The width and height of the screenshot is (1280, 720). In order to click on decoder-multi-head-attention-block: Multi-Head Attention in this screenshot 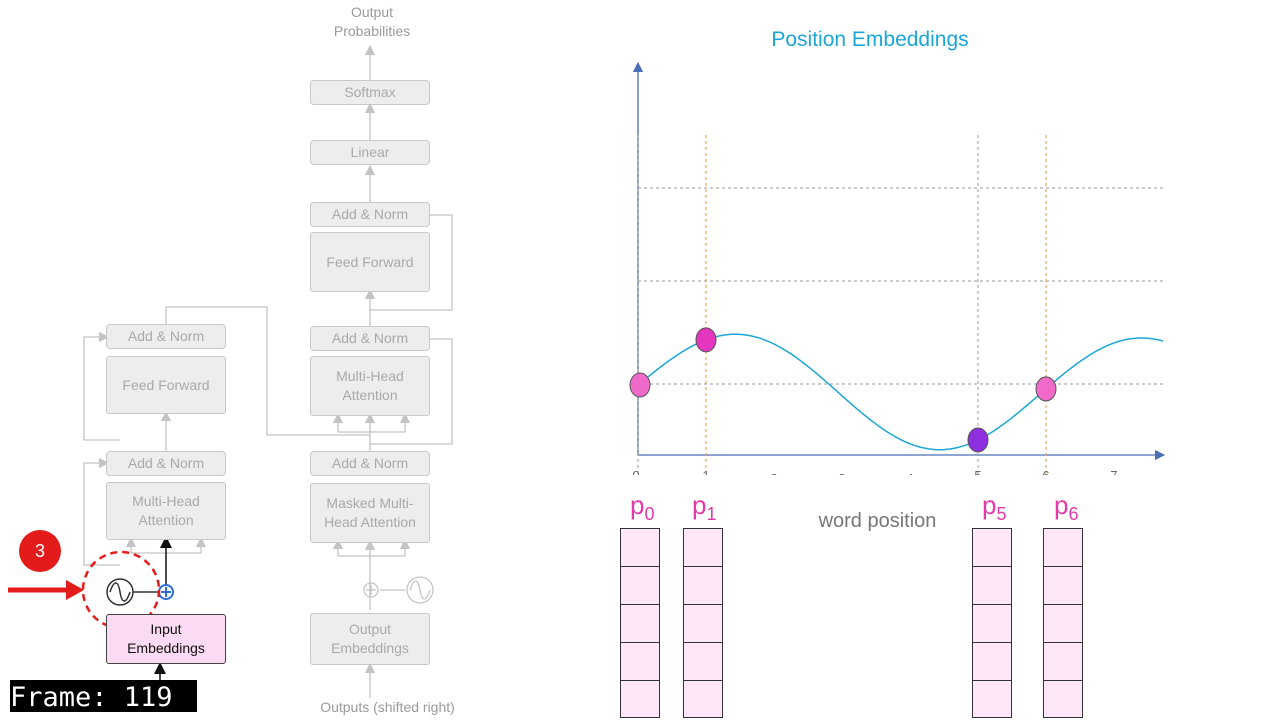, I will do `click(370, 386)`.